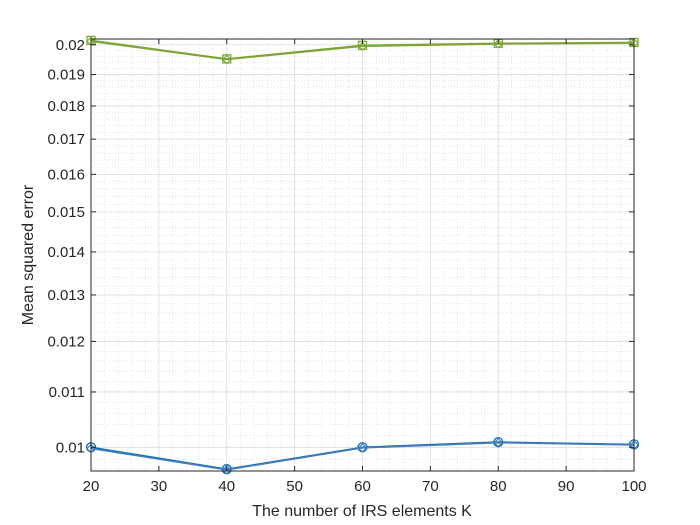  Describe the element at coordinates (67, 392) in the screenshot. I see `y-tick-label: 0.011` at that location.